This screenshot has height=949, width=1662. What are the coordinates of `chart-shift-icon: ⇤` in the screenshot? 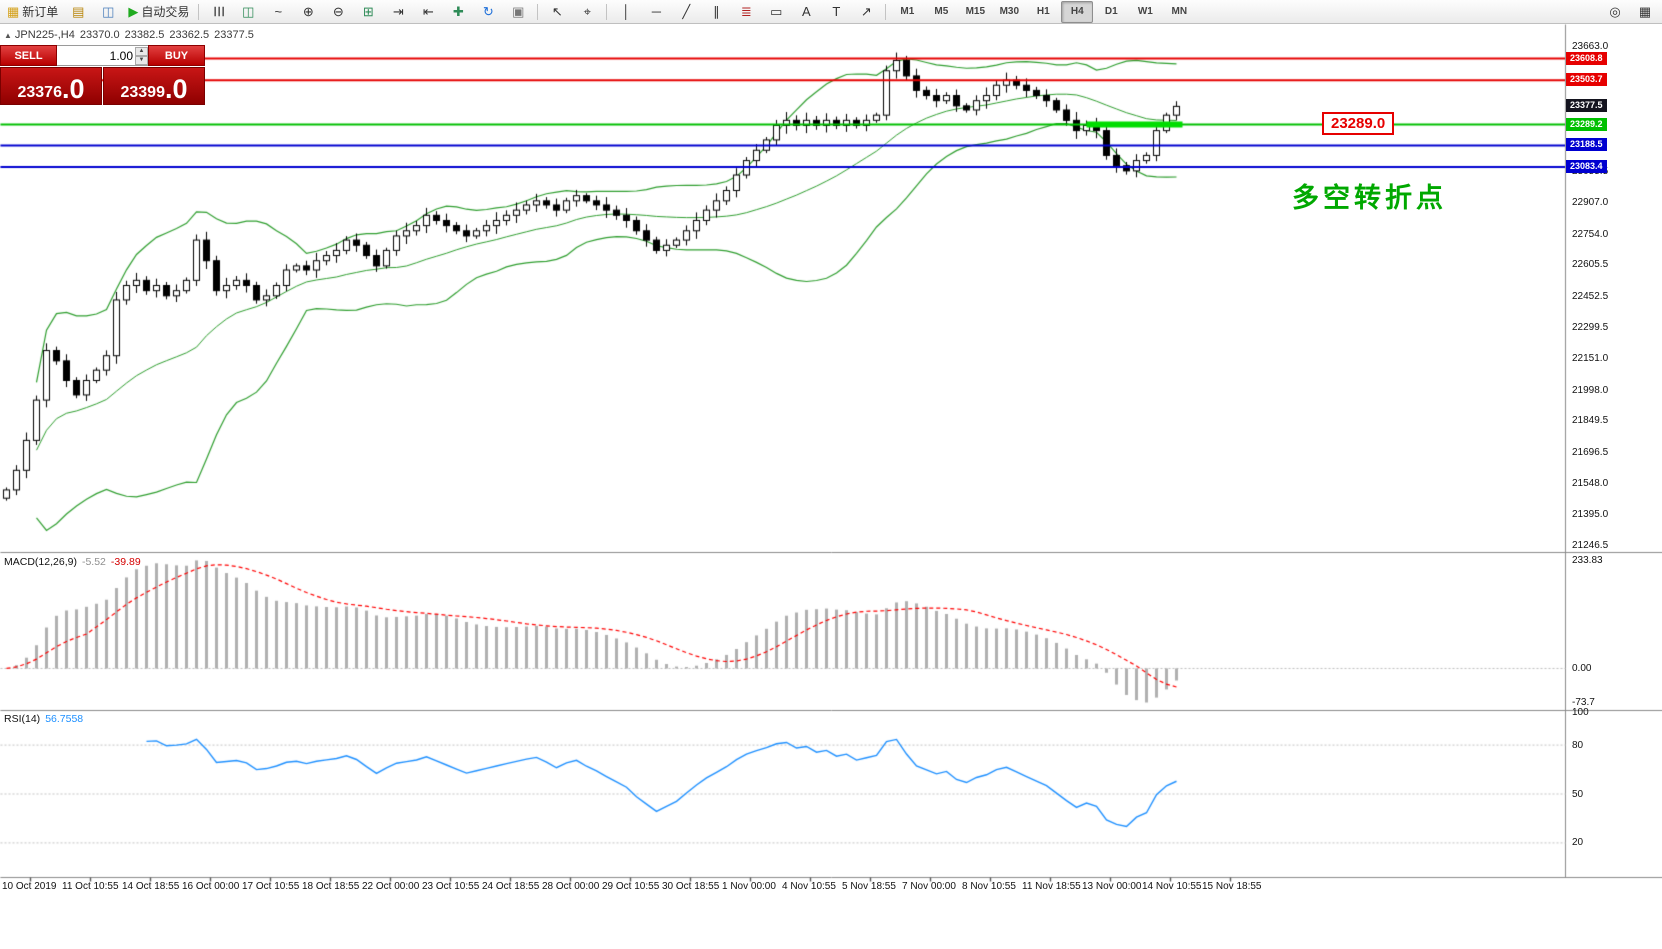 It's located at (428, 11).